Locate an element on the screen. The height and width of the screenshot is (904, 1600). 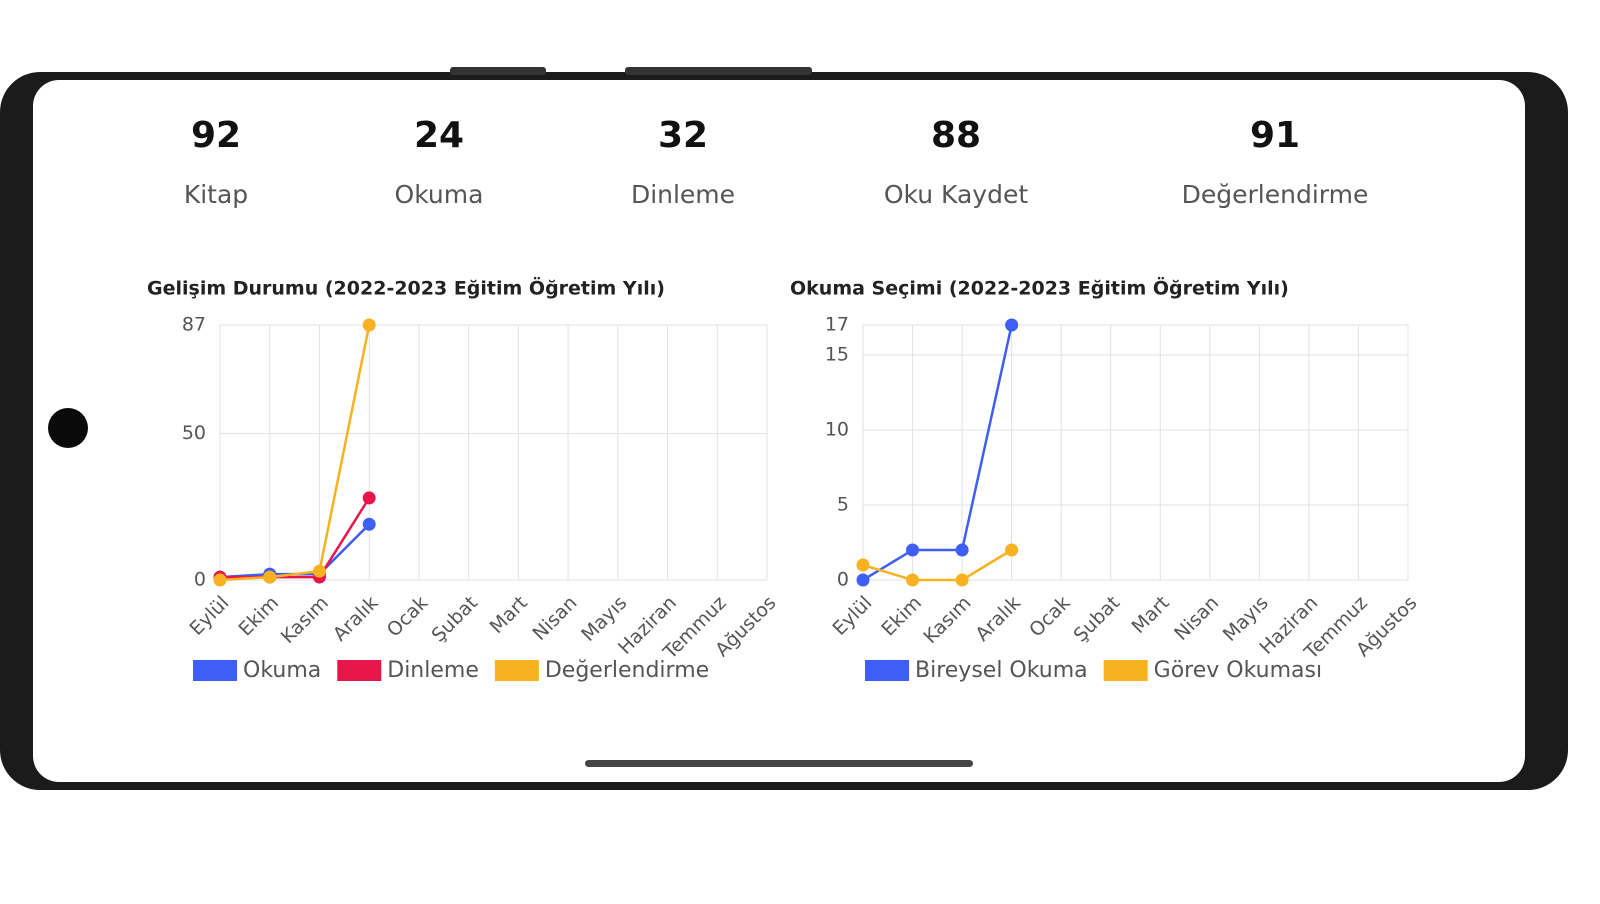
y-tick-label: 5 is located at coordinates (843, 505).